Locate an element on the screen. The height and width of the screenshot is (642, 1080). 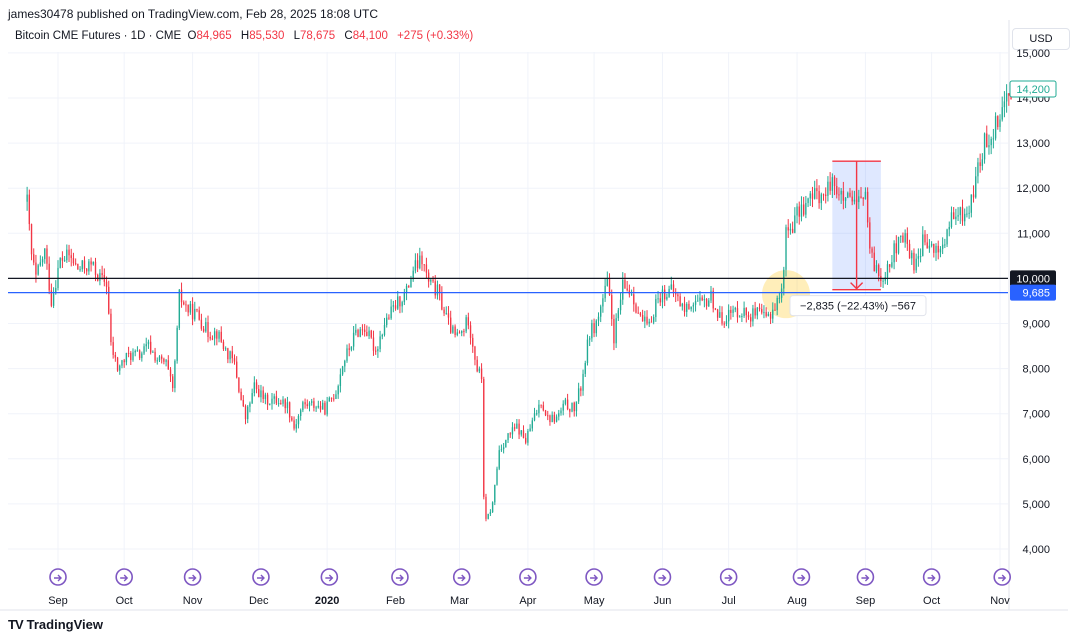
x-tick-label: Apr is located at coordinates (527, 601).